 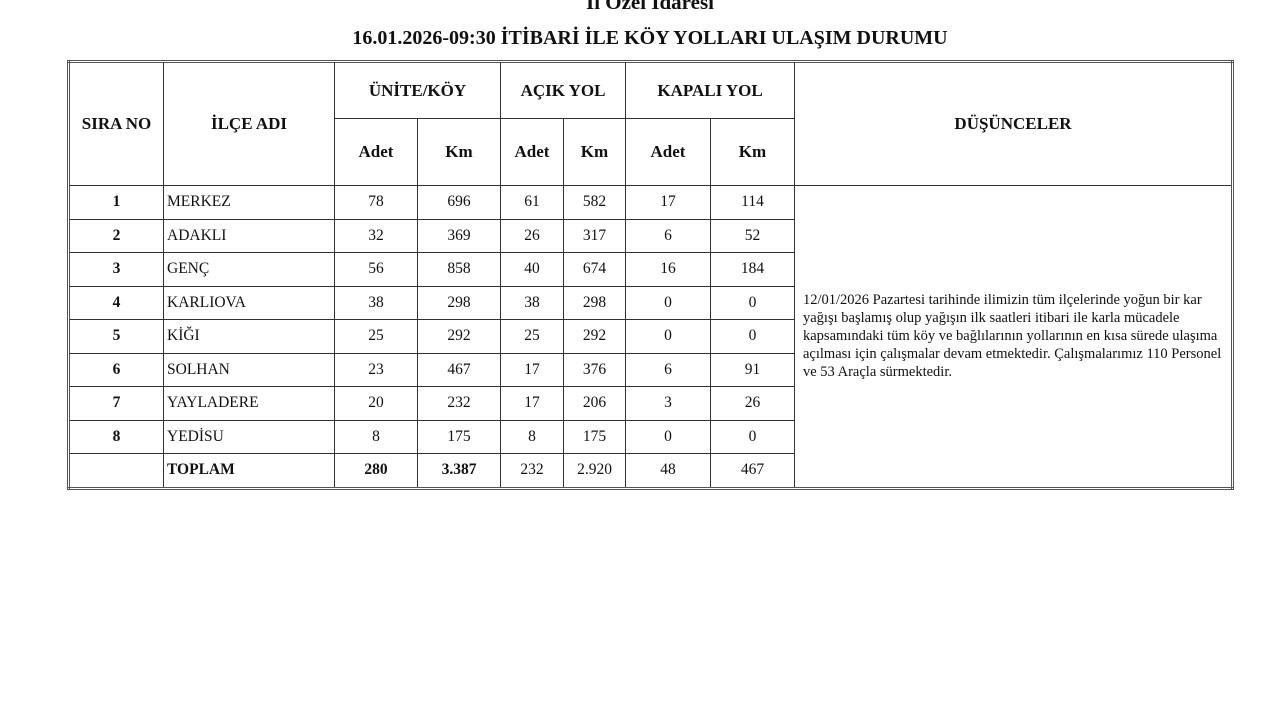 I want to click on cell-a-km: 674, so click(x=594, y=269).